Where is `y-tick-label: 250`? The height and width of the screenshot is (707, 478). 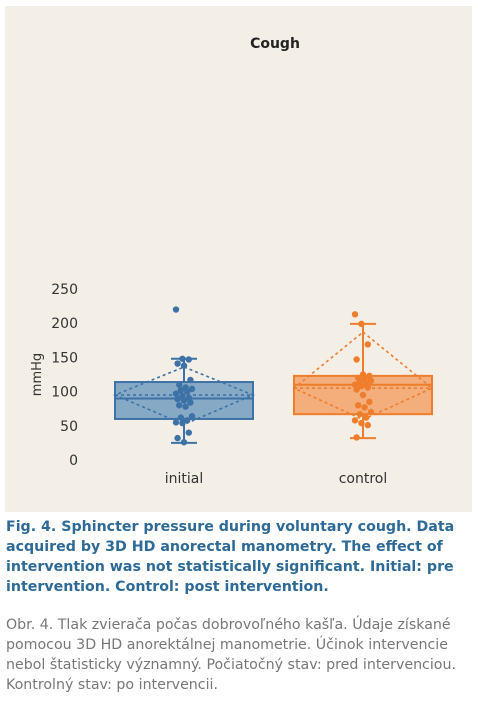 y-tick-label: 250 is located at coordinates (64, 290).